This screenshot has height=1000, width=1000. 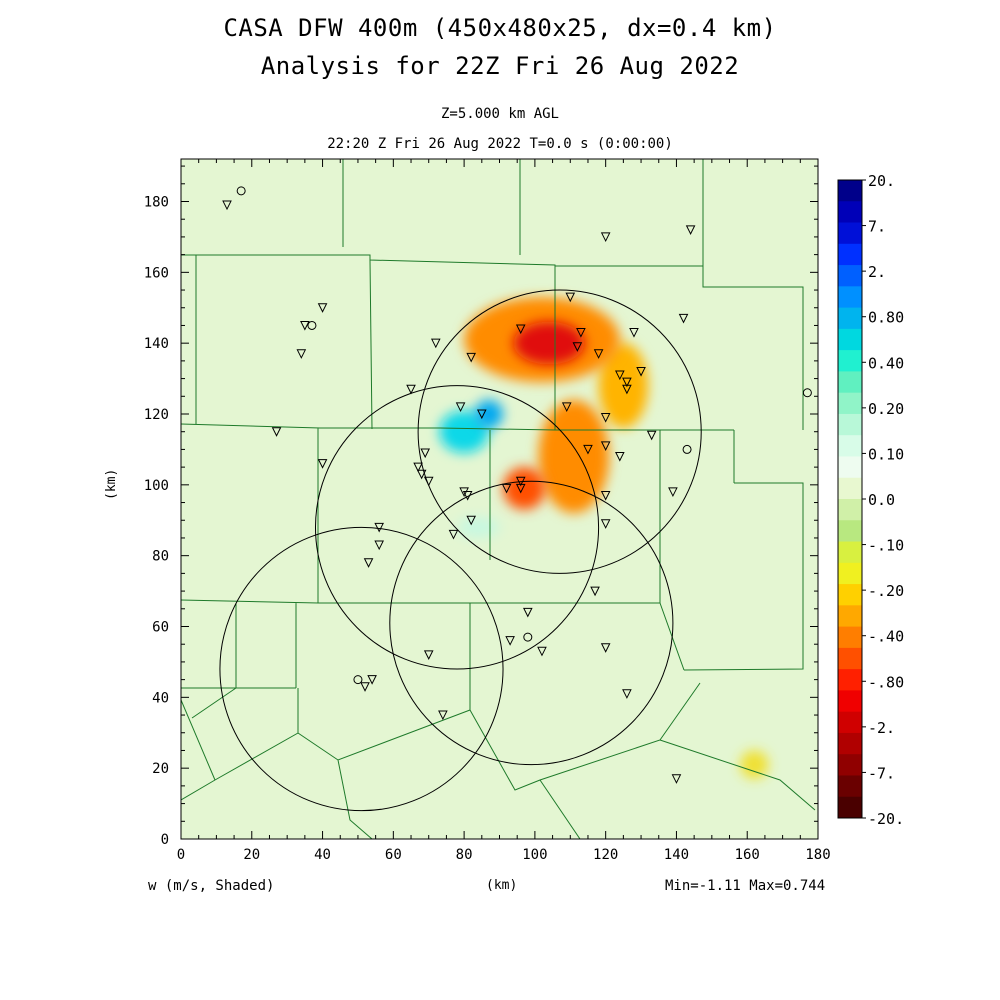 What do you see at coordinates (881, 728) in the screenshot?
I see `colorbar-label-12: -2.` at bounding box center [881, 728].